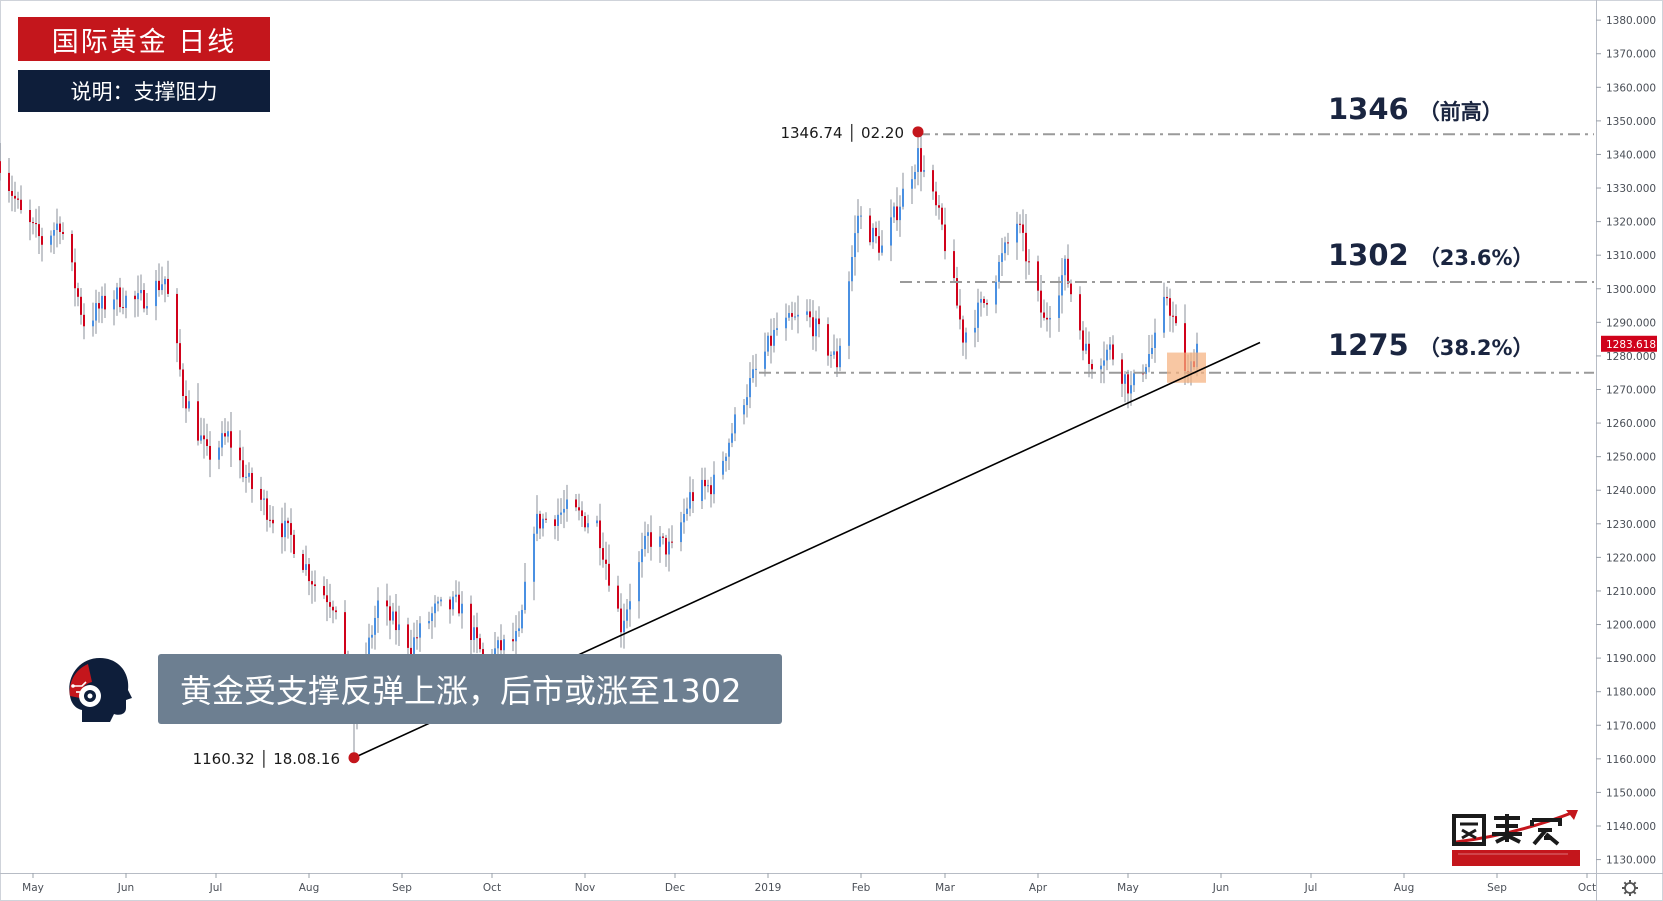  What do you see at coordinates (1415, 109) in the screenshot?
I see `level-label-1346: 1346 （前高）` at bounding box center [1415, 109].